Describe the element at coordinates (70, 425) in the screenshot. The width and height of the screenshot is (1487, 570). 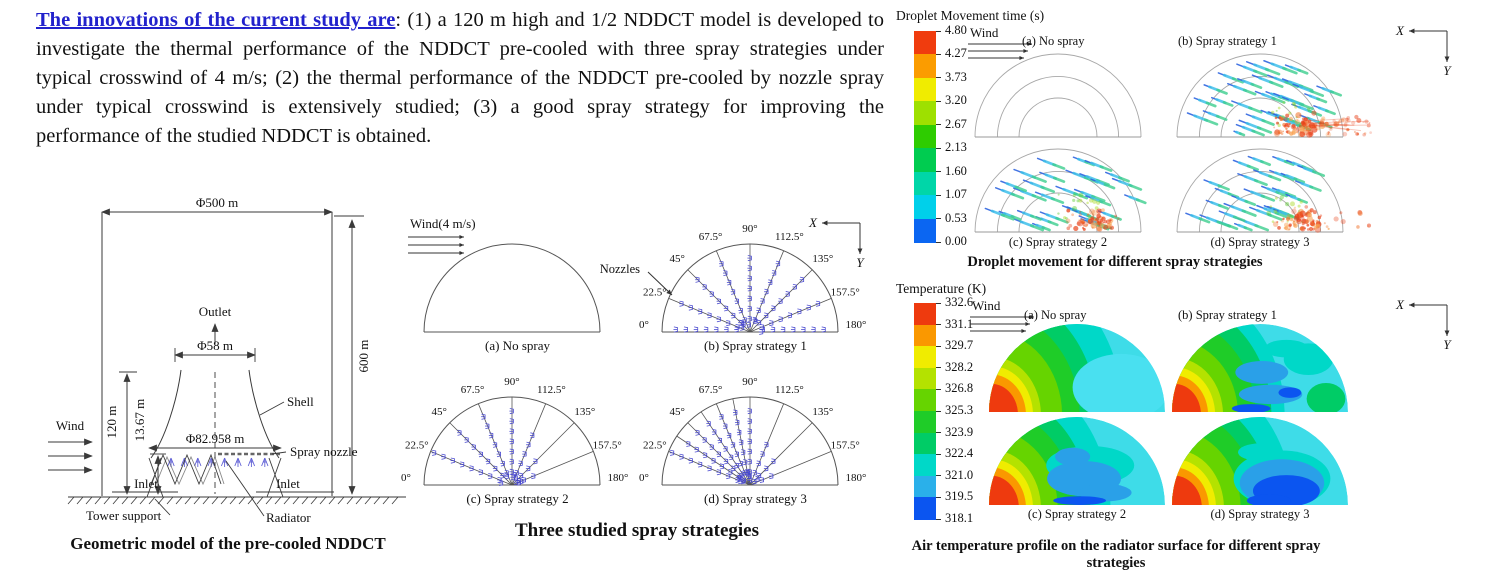
I see `wind-label: Wind` at that location.